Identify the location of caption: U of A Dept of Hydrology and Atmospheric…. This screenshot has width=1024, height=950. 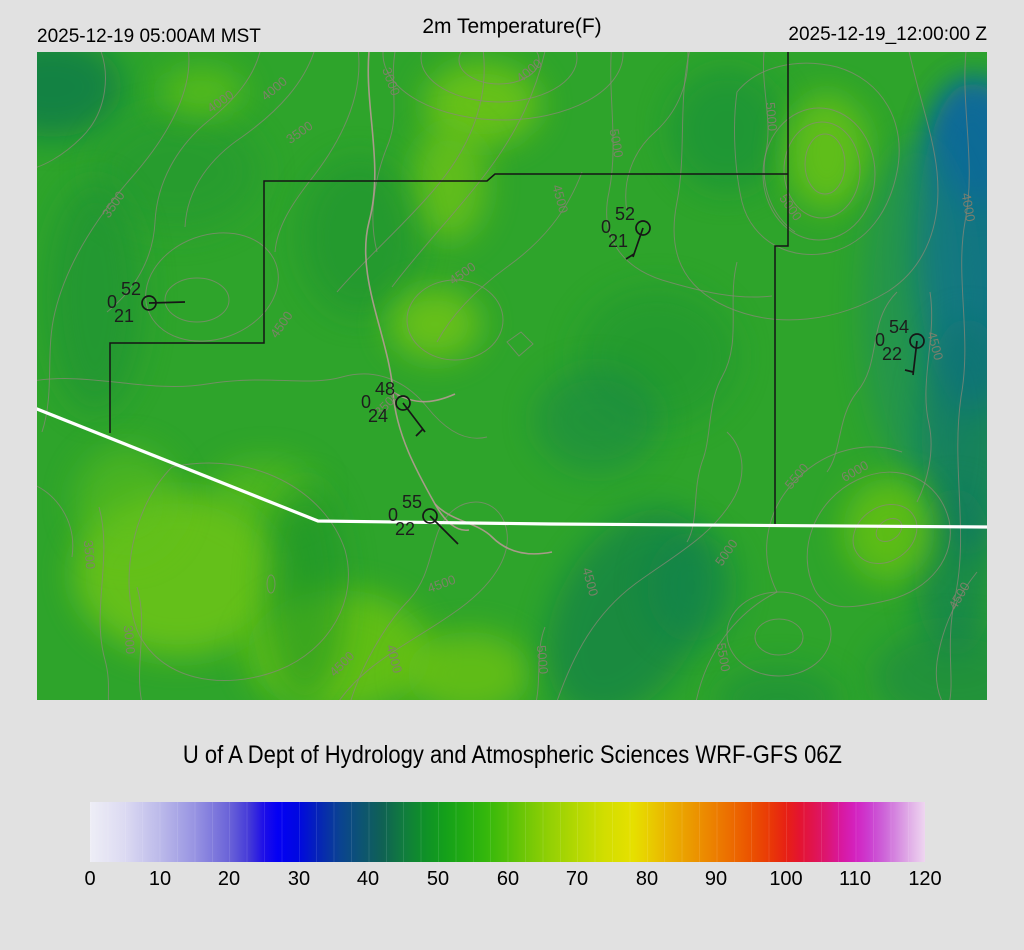
(512, 755).